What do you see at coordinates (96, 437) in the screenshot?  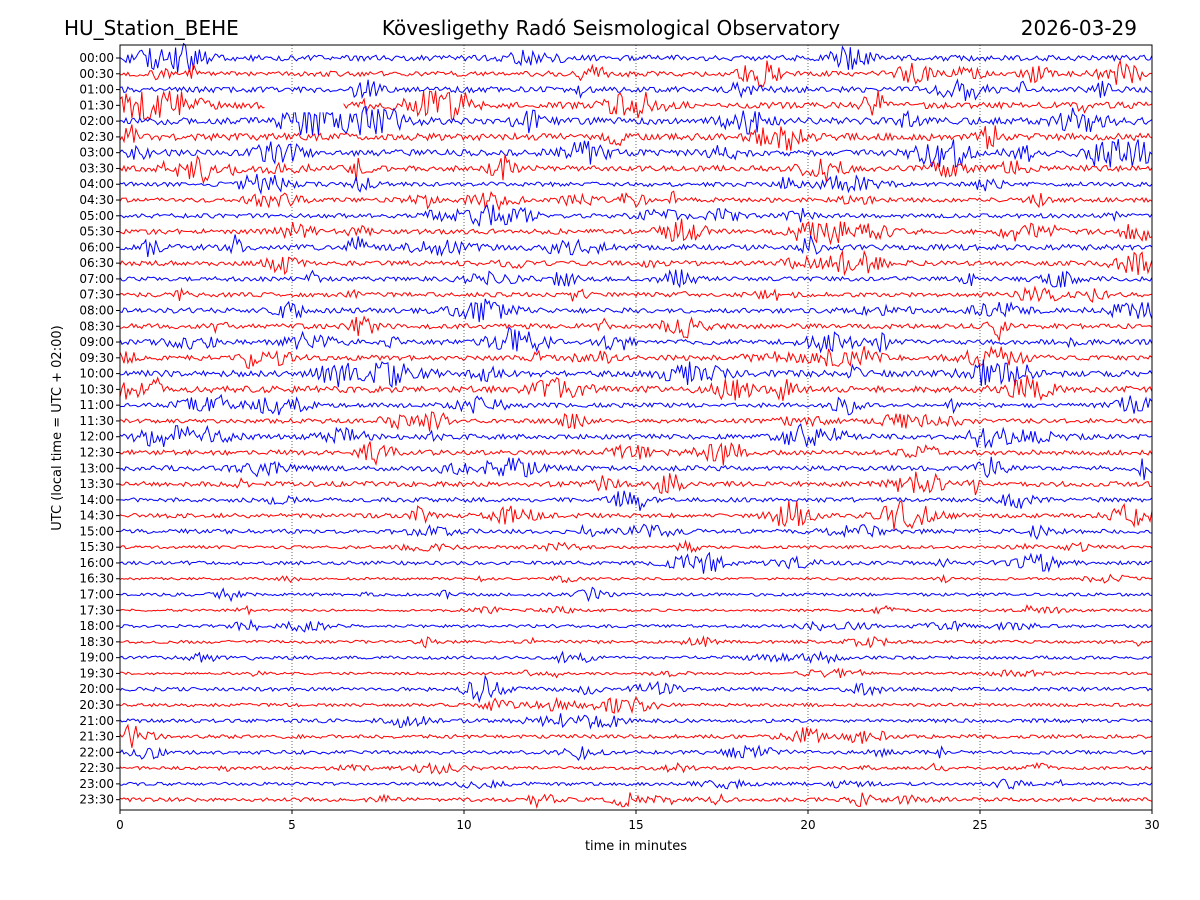 I see `y-tick-label: 12:00` at bounding box center [96, 437].